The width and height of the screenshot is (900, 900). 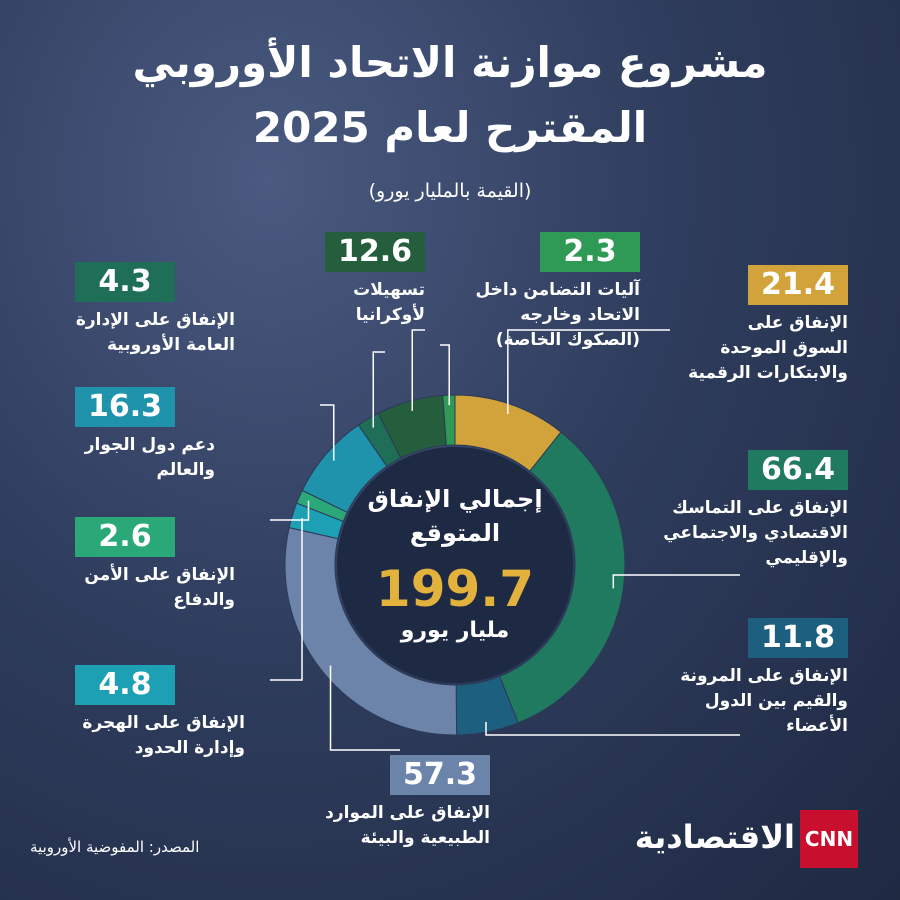 I want to click on segment-label: 4.8 الإنفاق على الهجرة وإدارة الحدود, so click(x=160, y=713).